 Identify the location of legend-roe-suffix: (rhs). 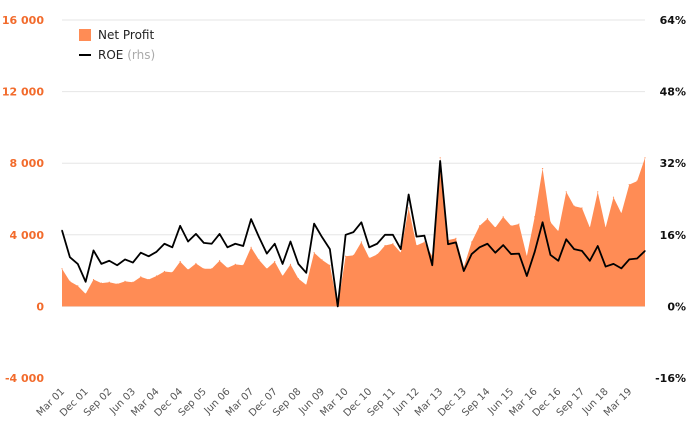
(141, 55).